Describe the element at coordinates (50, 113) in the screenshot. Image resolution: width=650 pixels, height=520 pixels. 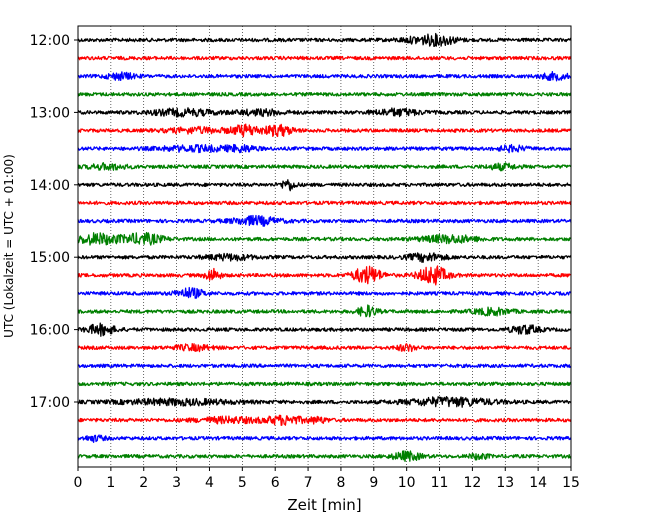
I see `y-tick-label: 13:00` at that location.